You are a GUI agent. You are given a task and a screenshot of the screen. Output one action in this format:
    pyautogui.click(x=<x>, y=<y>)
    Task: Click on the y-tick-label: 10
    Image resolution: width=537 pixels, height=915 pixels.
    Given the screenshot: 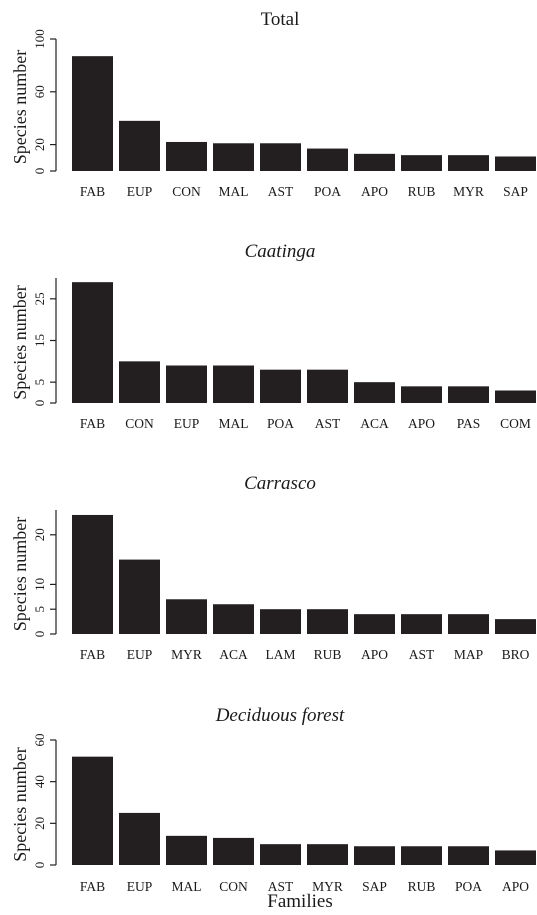 What is the action you would take?
    pyautogui.click(x=39, y=584)
    